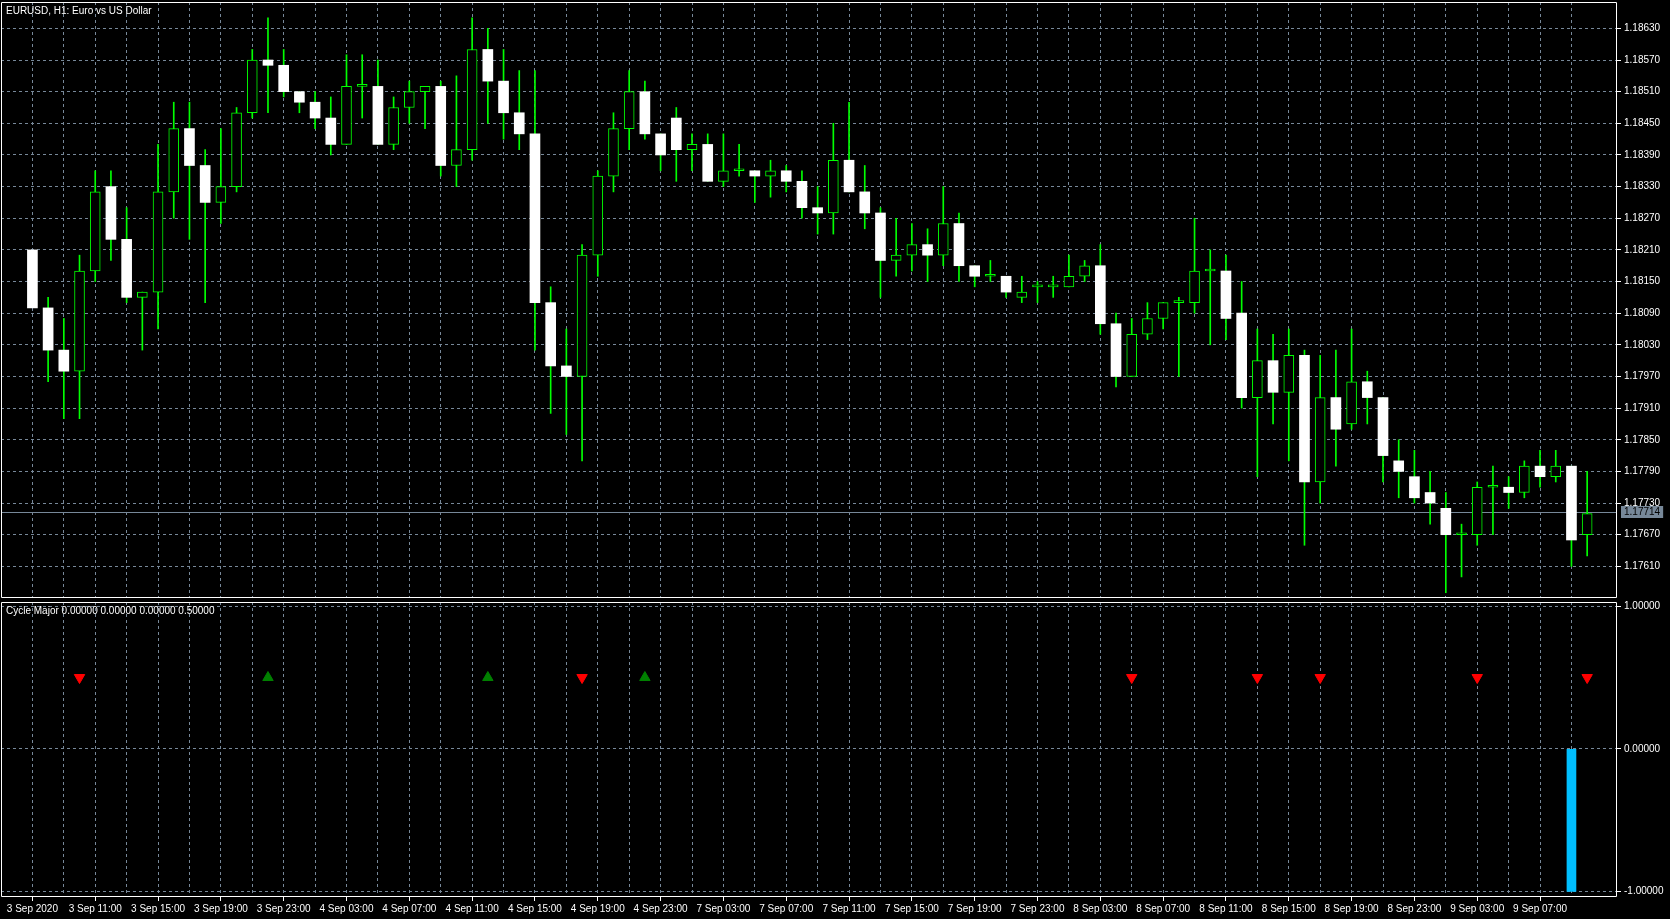 This screenshot has height=919, width=1670. I want to click on x-tick-label: 4 Sep 03:00, so click(346, 908).